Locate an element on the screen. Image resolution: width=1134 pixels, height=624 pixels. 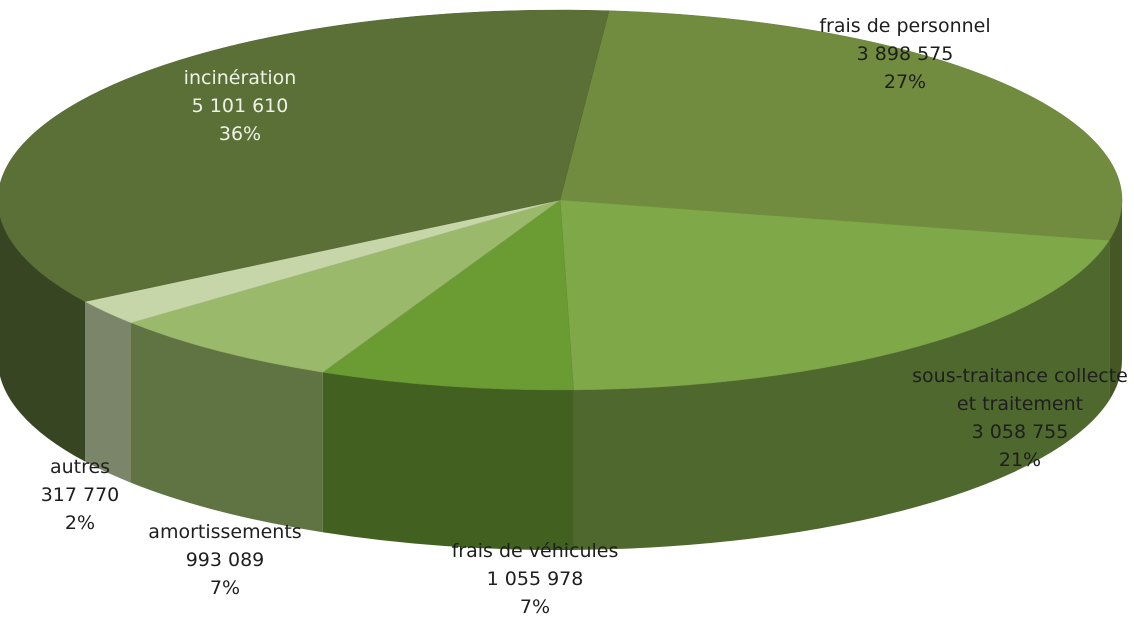
slice-label: amortissements 993 089 7% is located at coordinates (225, 560).